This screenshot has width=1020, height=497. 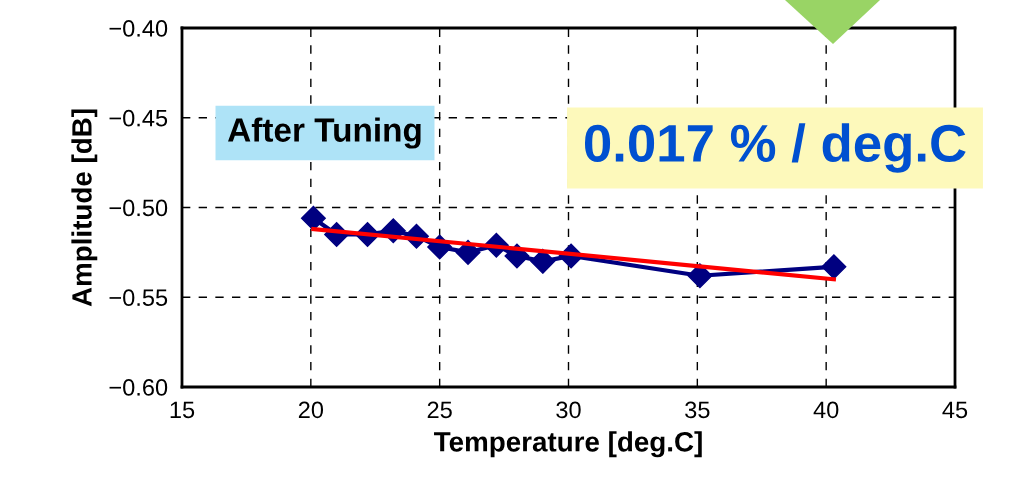 What do you see at coordinates (138, 208) in the screenshot?
I see `y-tick-label: −0.50` at bounding box center [138, 208].